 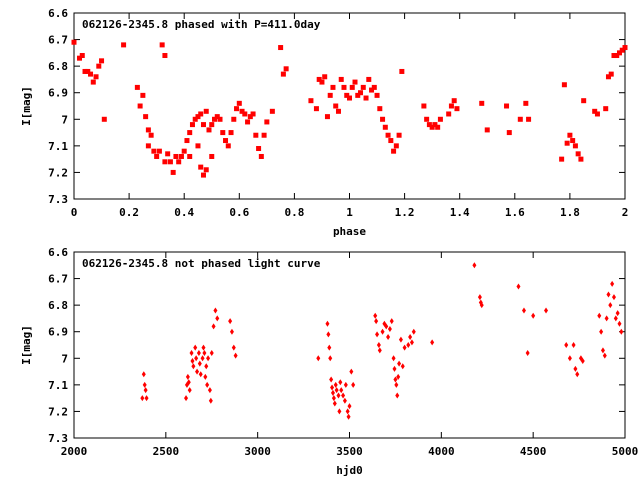 What do you see at coordinates (441, 451) in the screenshot?
I see `x-tick-label: 4000` at bounding box center [441, 451].